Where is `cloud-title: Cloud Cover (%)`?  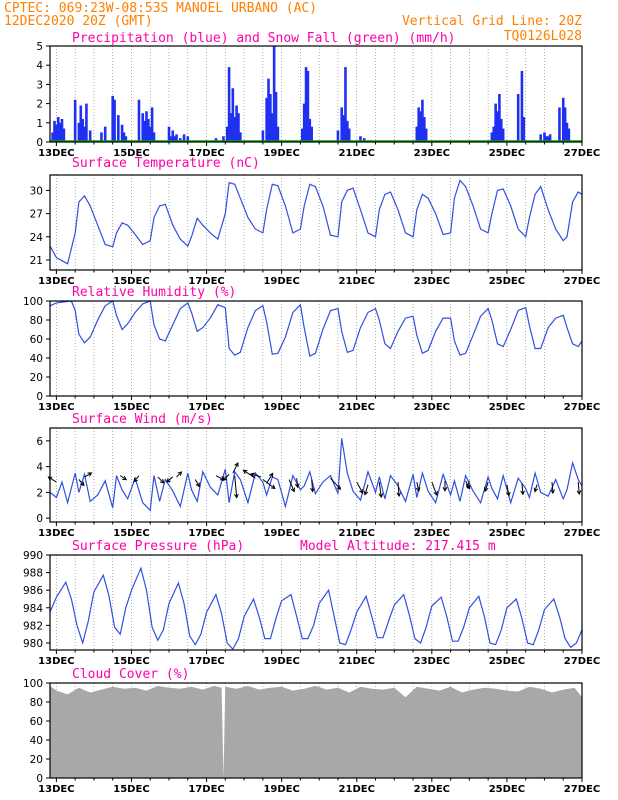 cloud-title: Cloud Cover (%) is located at coordinates (130, 674).